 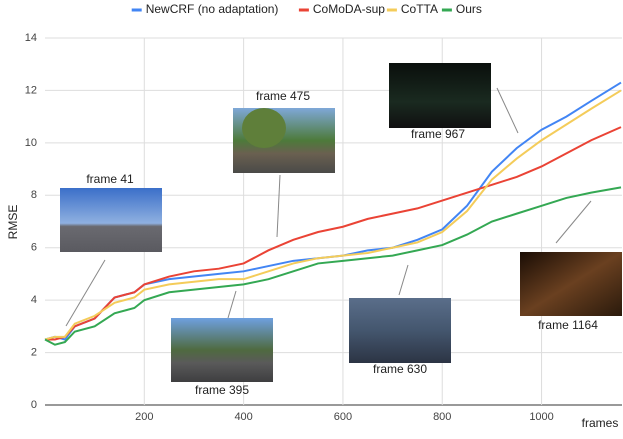 What do you see at coordinates (31, 90) in the screenshot?
I see `y-tick-label: 12` at bounding box center [31, 90].